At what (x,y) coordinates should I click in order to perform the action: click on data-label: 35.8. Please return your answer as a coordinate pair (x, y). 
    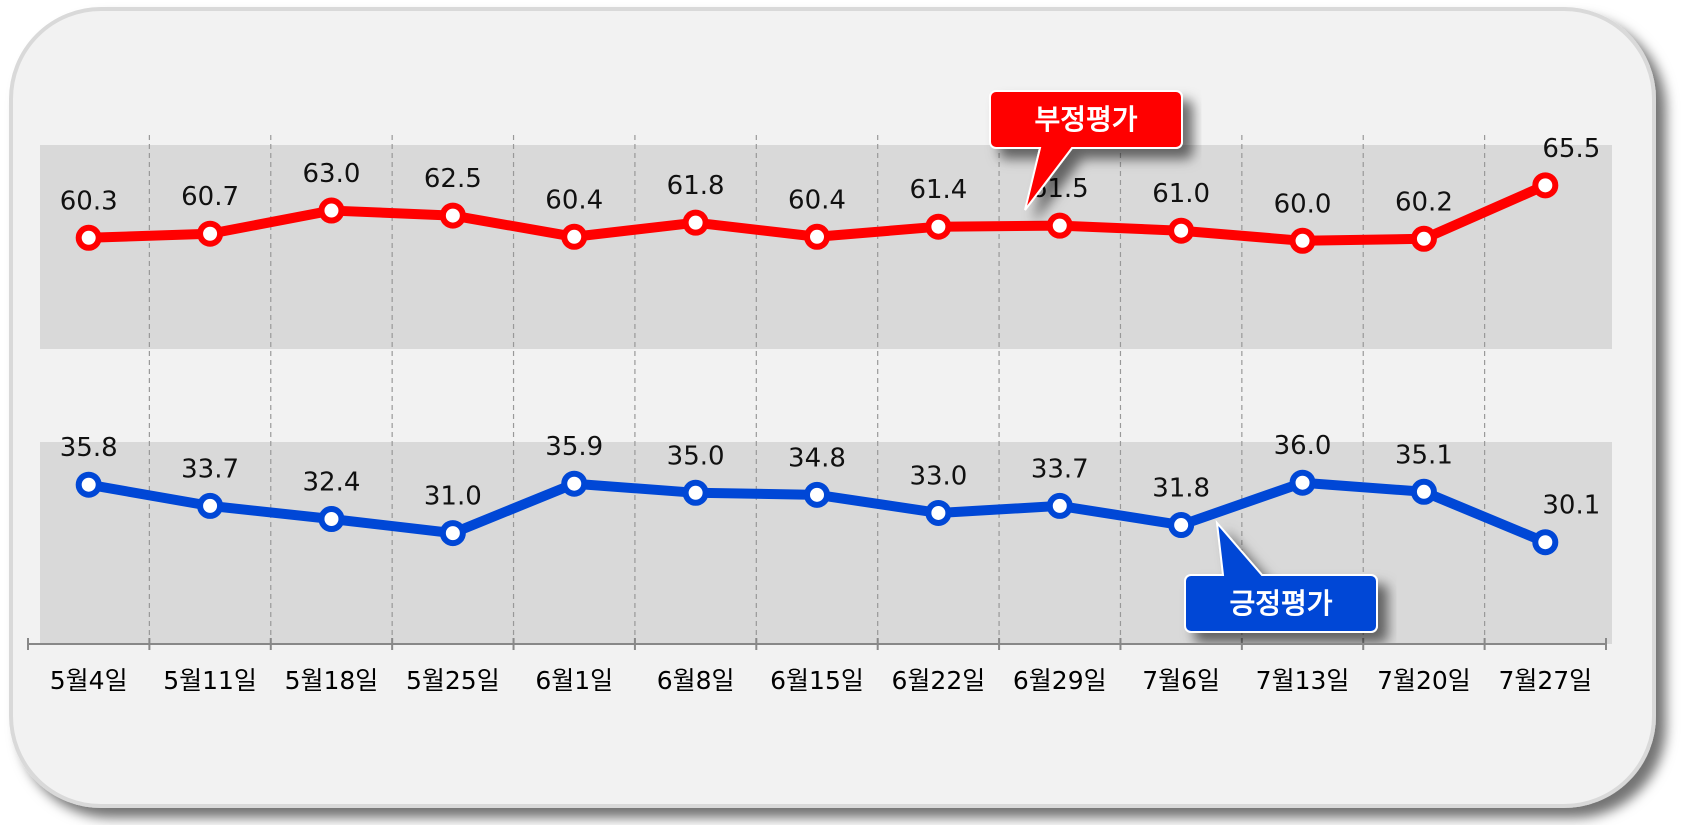
    Looking at the image, I should click on (89, 448).